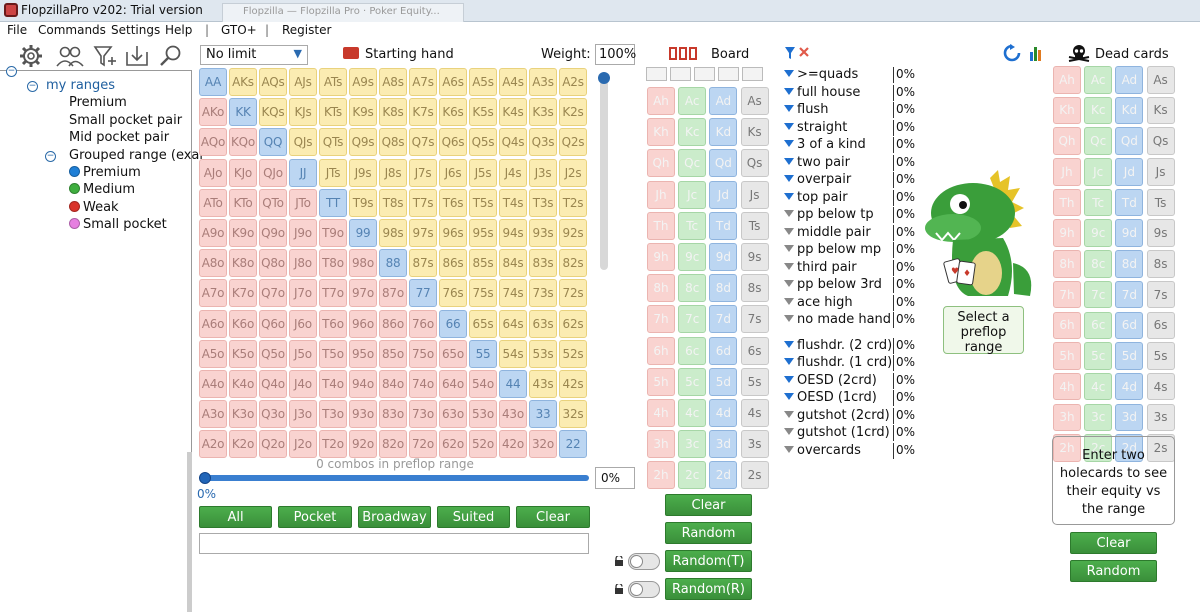 The width and height of the screenshot is (1200, 612). I want to click on limit-select: No limit ▼, so click(254, 55).